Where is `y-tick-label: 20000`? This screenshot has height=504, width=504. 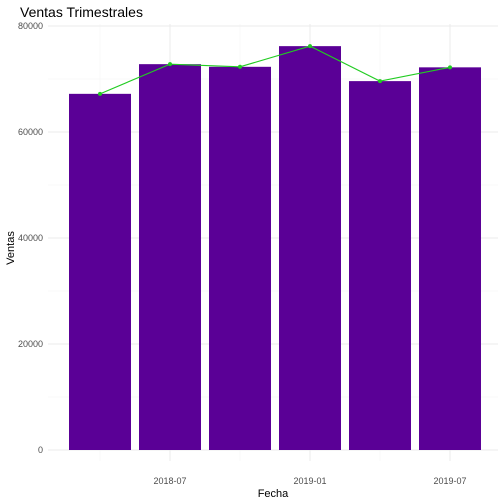
y-tick-label: 20000 is located at coordinates (30, 344).